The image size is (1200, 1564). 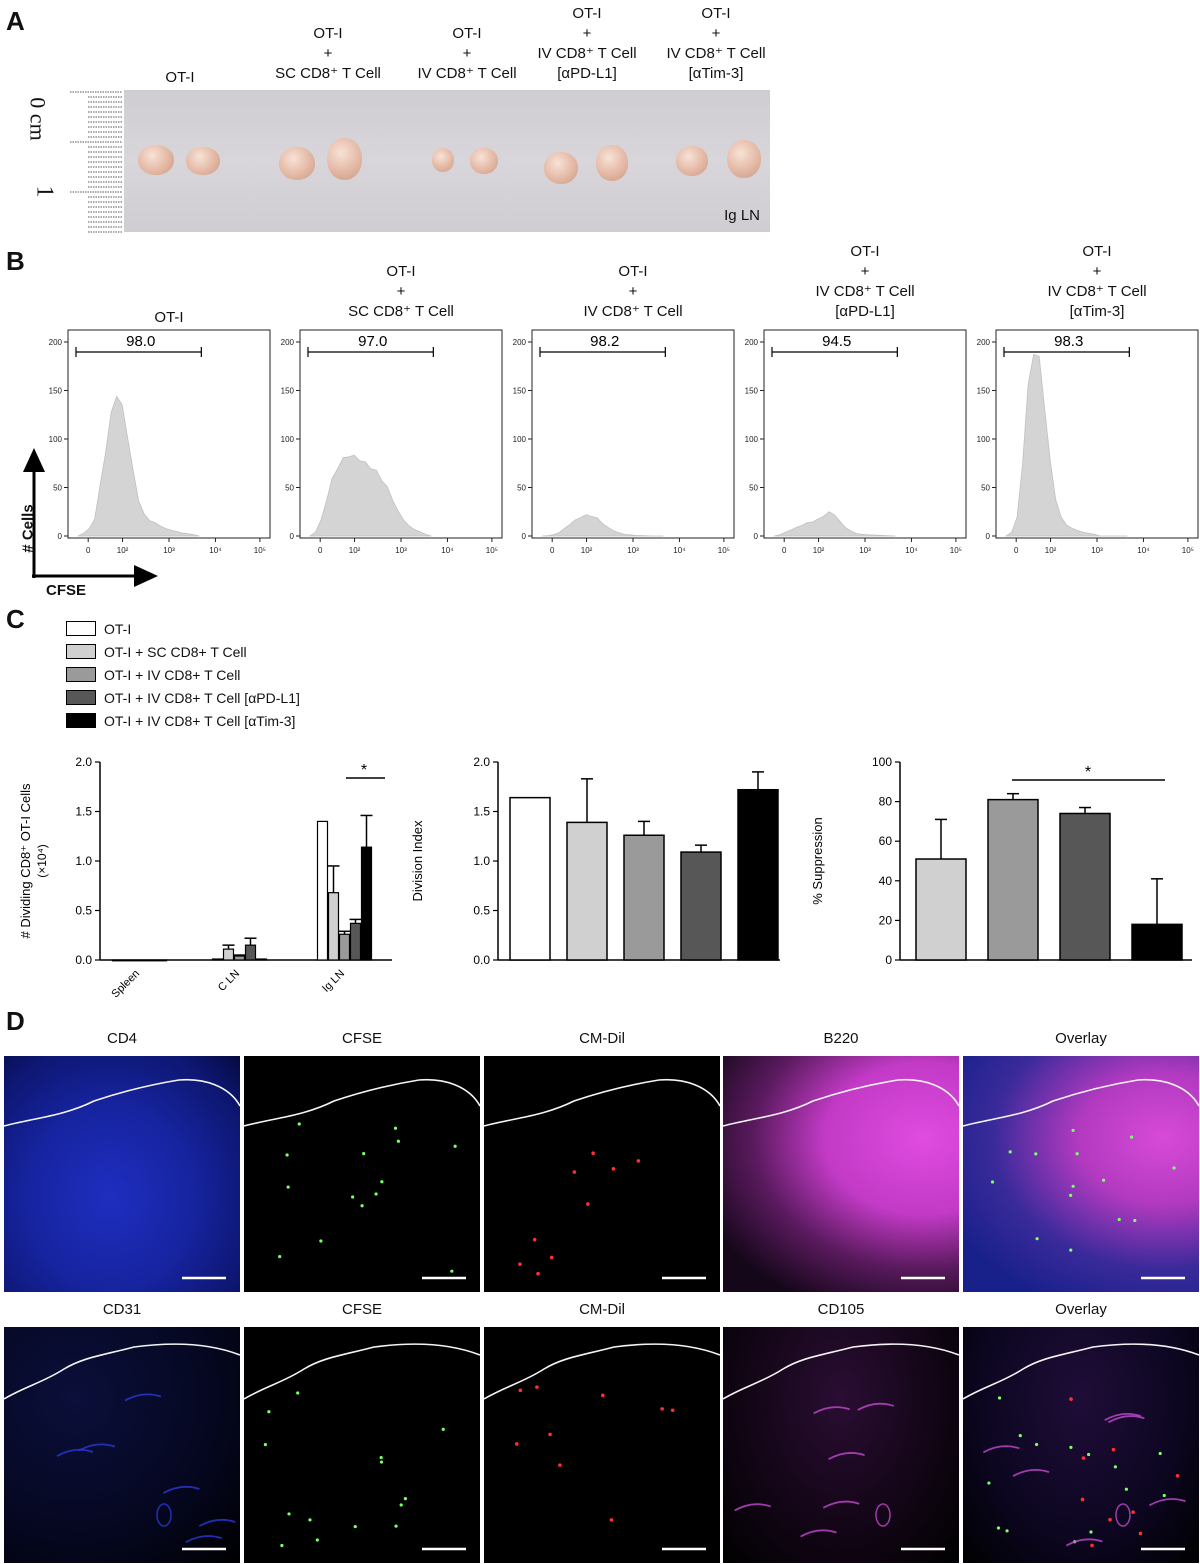 I want to click on micrograph-cfse, so click(x=362, y=1174).